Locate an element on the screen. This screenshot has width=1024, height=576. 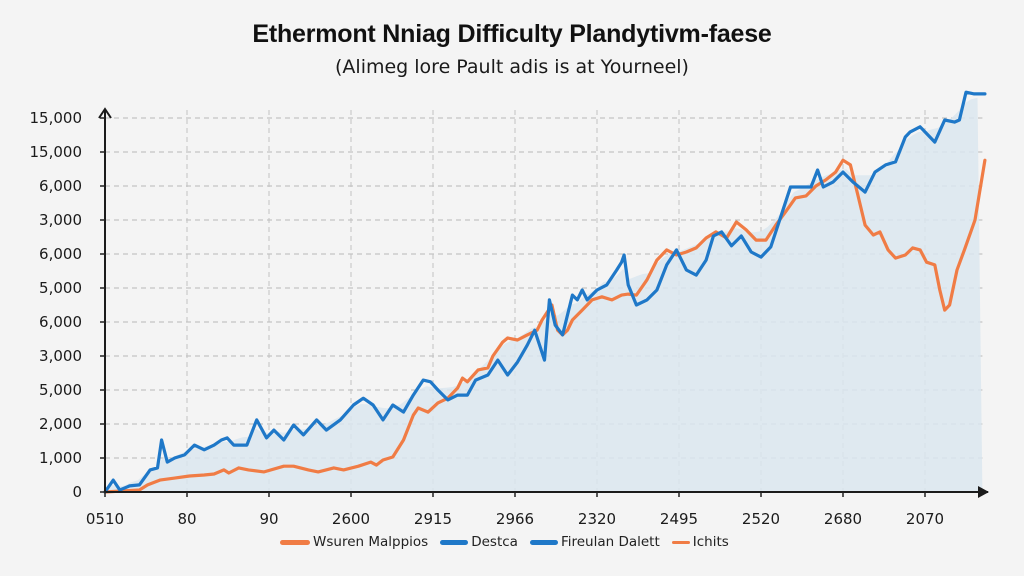
x-tick-label: 2320 is located at coordinates (597, 519).